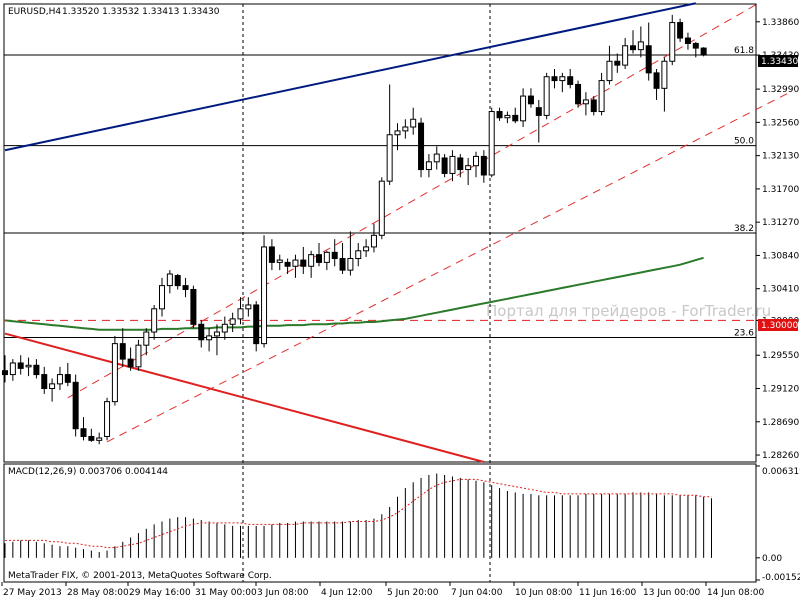 The height and width of the screenshot is (600, 800). Describe the element at coordinates (744, 333) in the screenshot. I see `fib-level-label: 23.6` at that location.